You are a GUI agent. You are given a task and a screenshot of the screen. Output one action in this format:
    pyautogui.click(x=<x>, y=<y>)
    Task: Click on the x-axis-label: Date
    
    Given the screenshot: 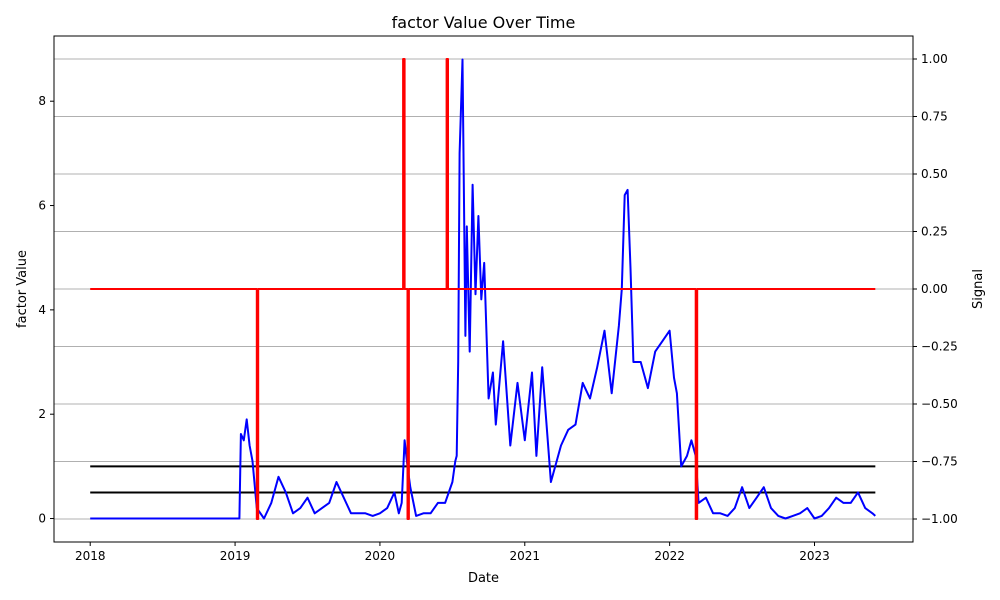 What is the action you would take?
    pyautogui.click(x=483, y=578)
    